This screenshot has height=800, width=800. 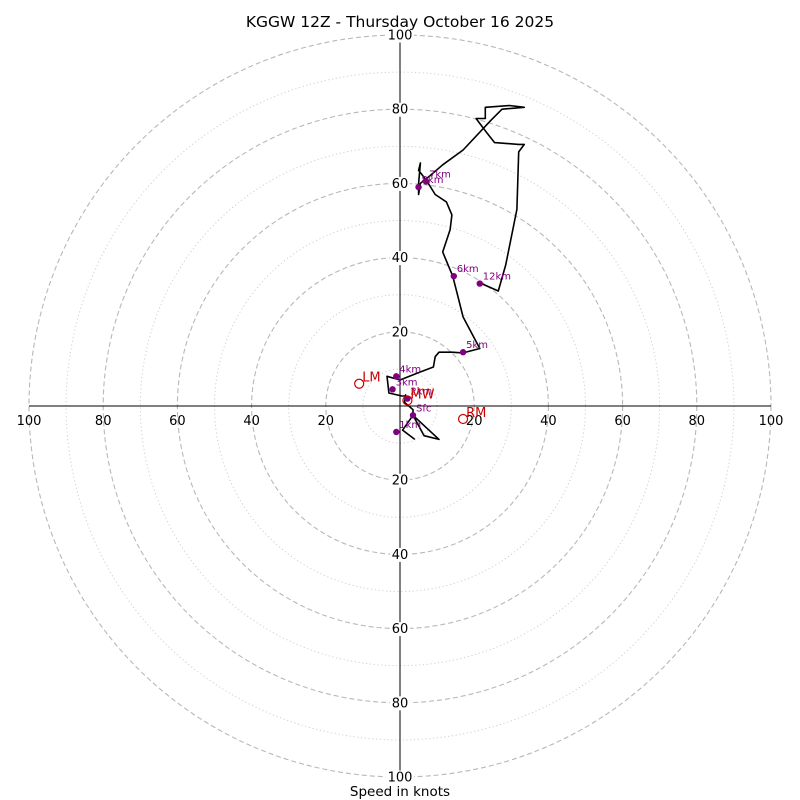 What do you see at coordinates (371, 378) in the screenshot?
I see `motion-label: LM` at bounding box center [371, 378].